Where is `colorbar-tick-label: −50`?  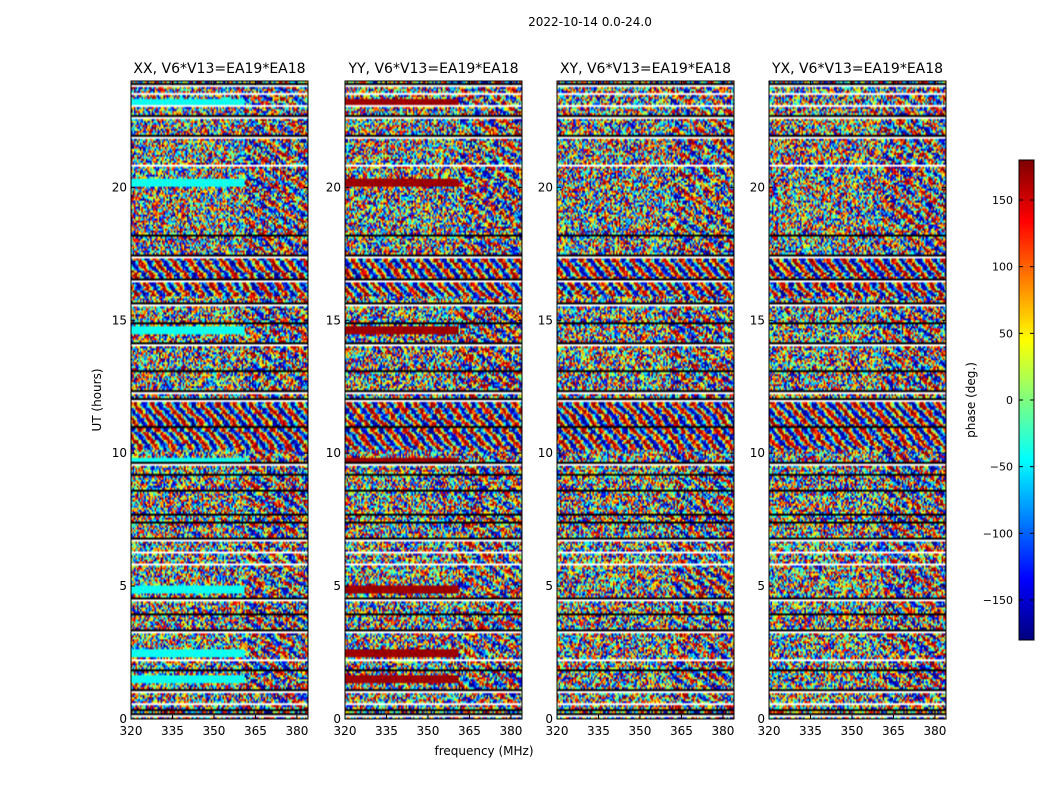
colorbar-tick-label: −50 is located at coordinates (1001, 467).